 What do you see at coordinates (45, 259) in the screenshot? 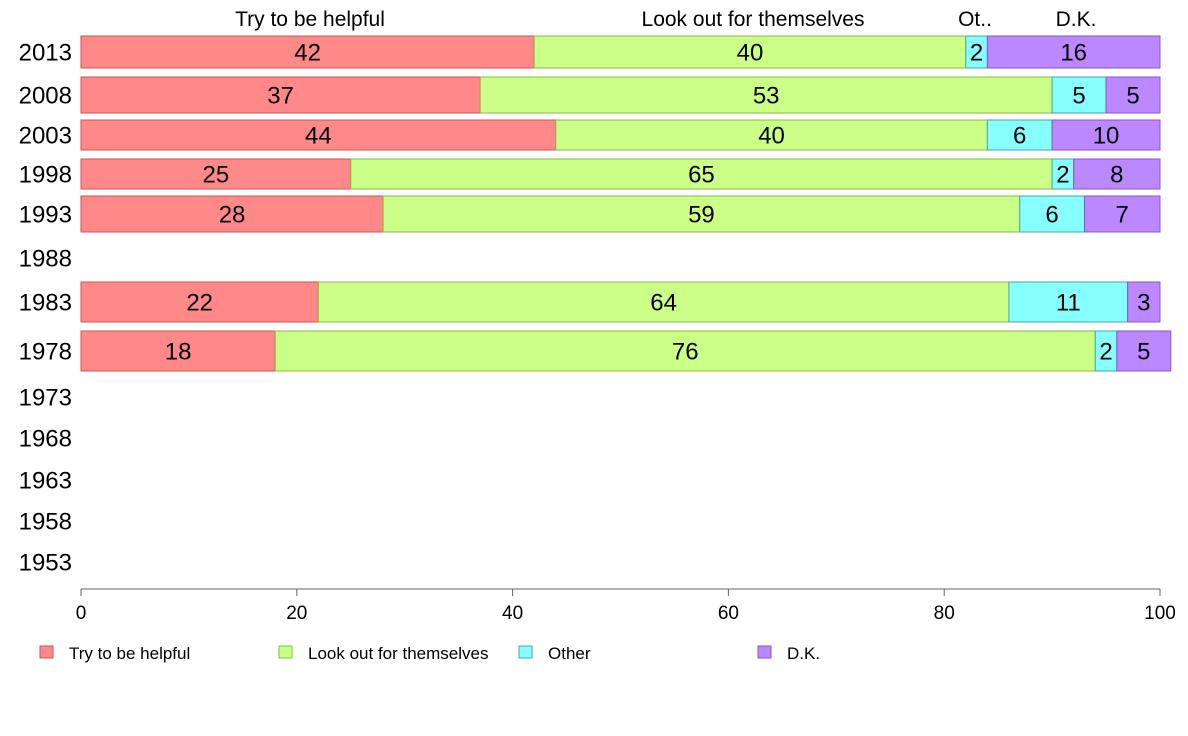
I see `year-label-1988: 1988` at bounding box center [45, 259].